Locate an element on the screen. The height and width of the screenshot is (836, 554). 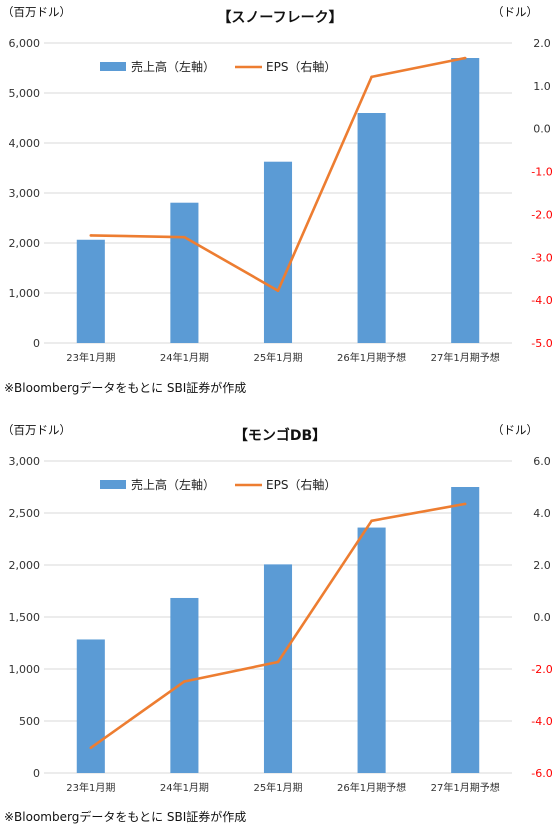
right-tick-label: -5.0 is located at coordinates (541, 343).